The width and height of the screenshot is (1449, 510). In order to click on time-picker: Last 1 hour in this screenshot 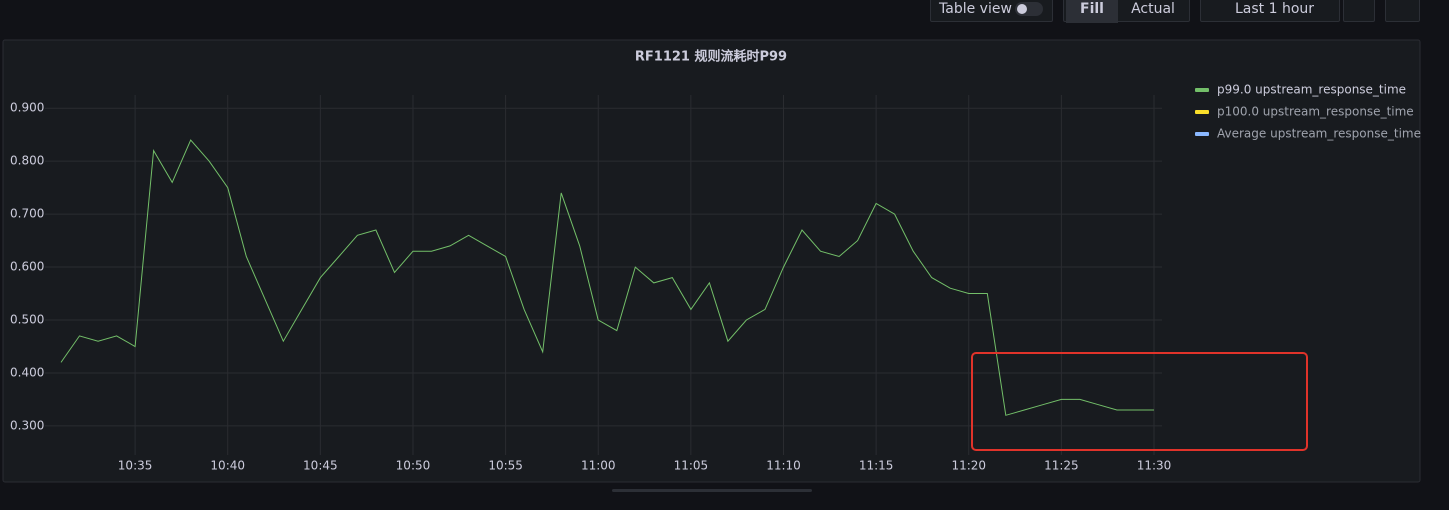, I will do `click(1270, 11)`.